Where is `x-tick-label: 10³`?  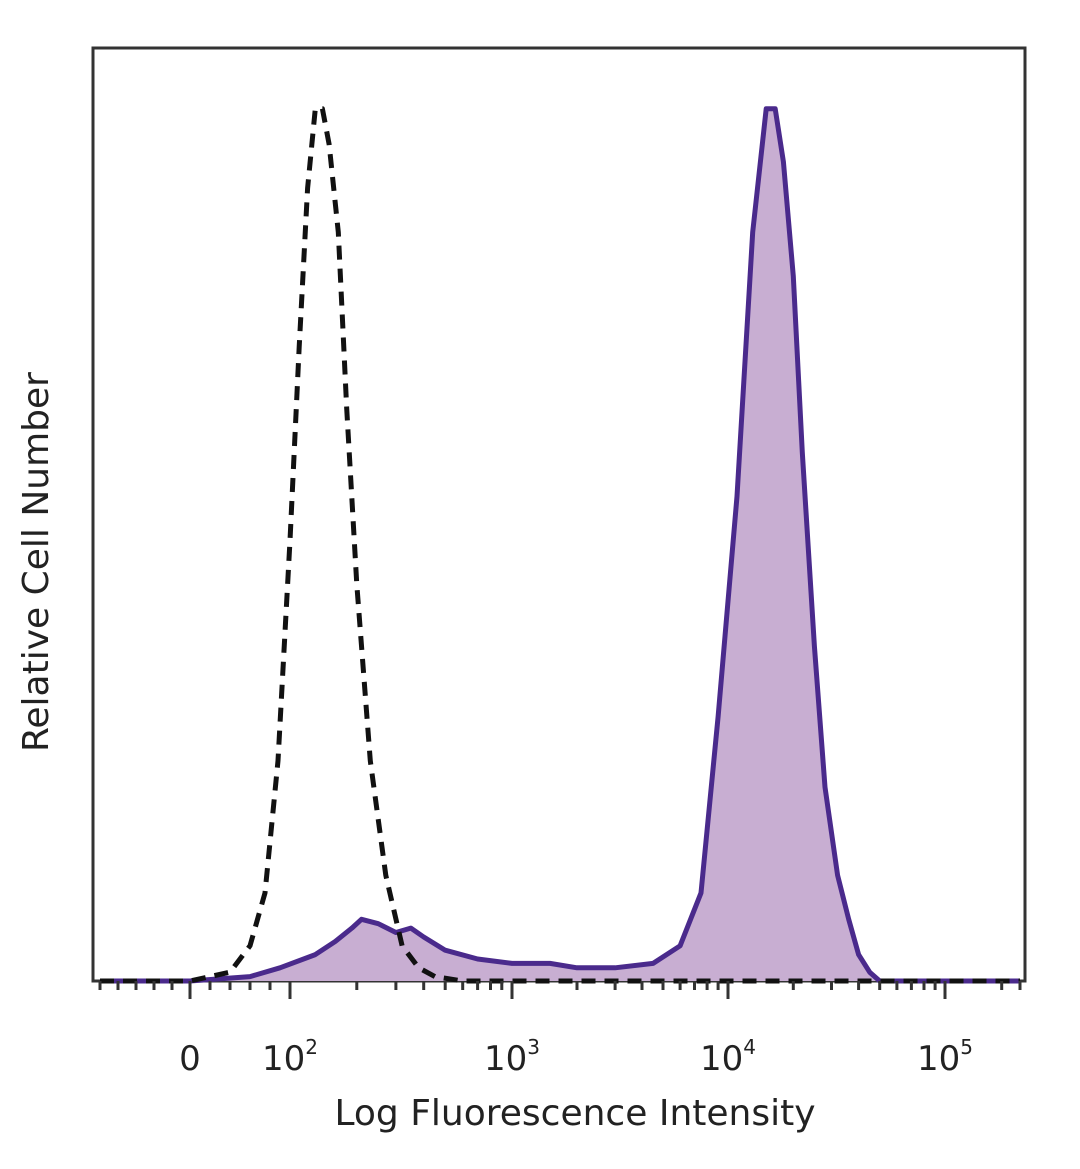 x-tick-label: 10³ is located at coordinates (512, 1057).